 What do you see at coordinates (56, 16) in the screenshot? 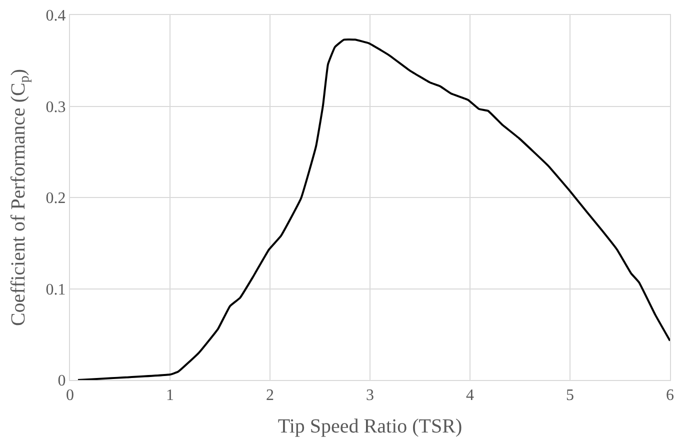
I see `y-tick-label: 0.4` at bounding box center [56, 16].